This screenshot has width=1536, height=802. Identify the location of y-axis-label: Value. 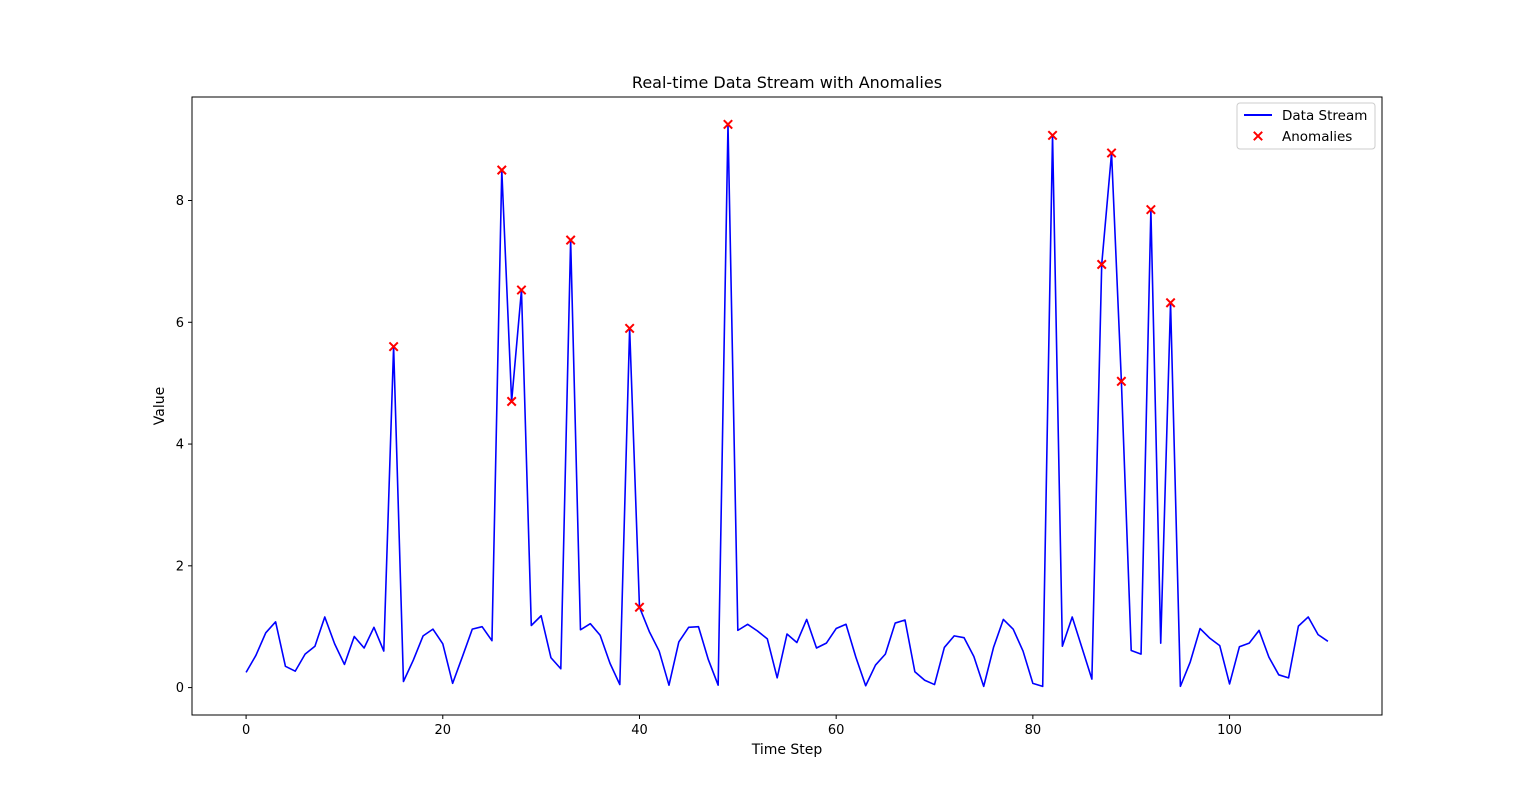
(160, 406).